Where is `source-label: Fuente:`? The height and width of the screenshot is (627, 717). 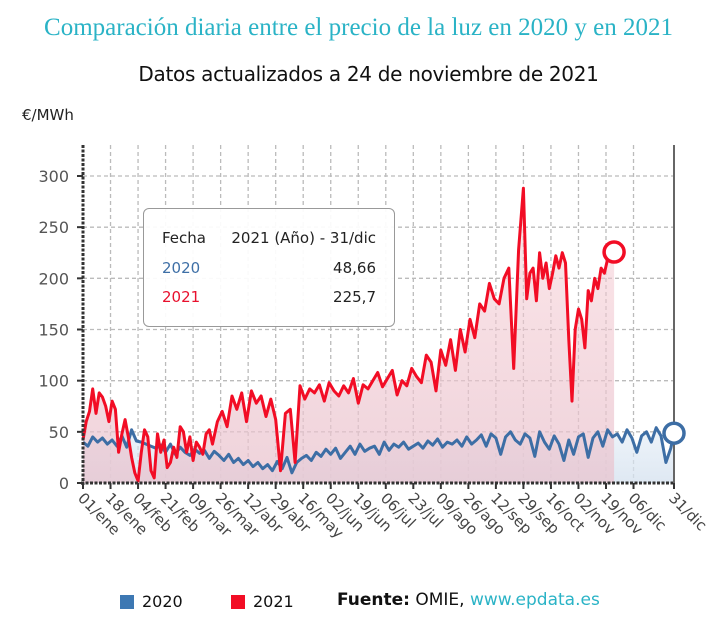
source-label: Fuente: is located at coordinates (373, 600).